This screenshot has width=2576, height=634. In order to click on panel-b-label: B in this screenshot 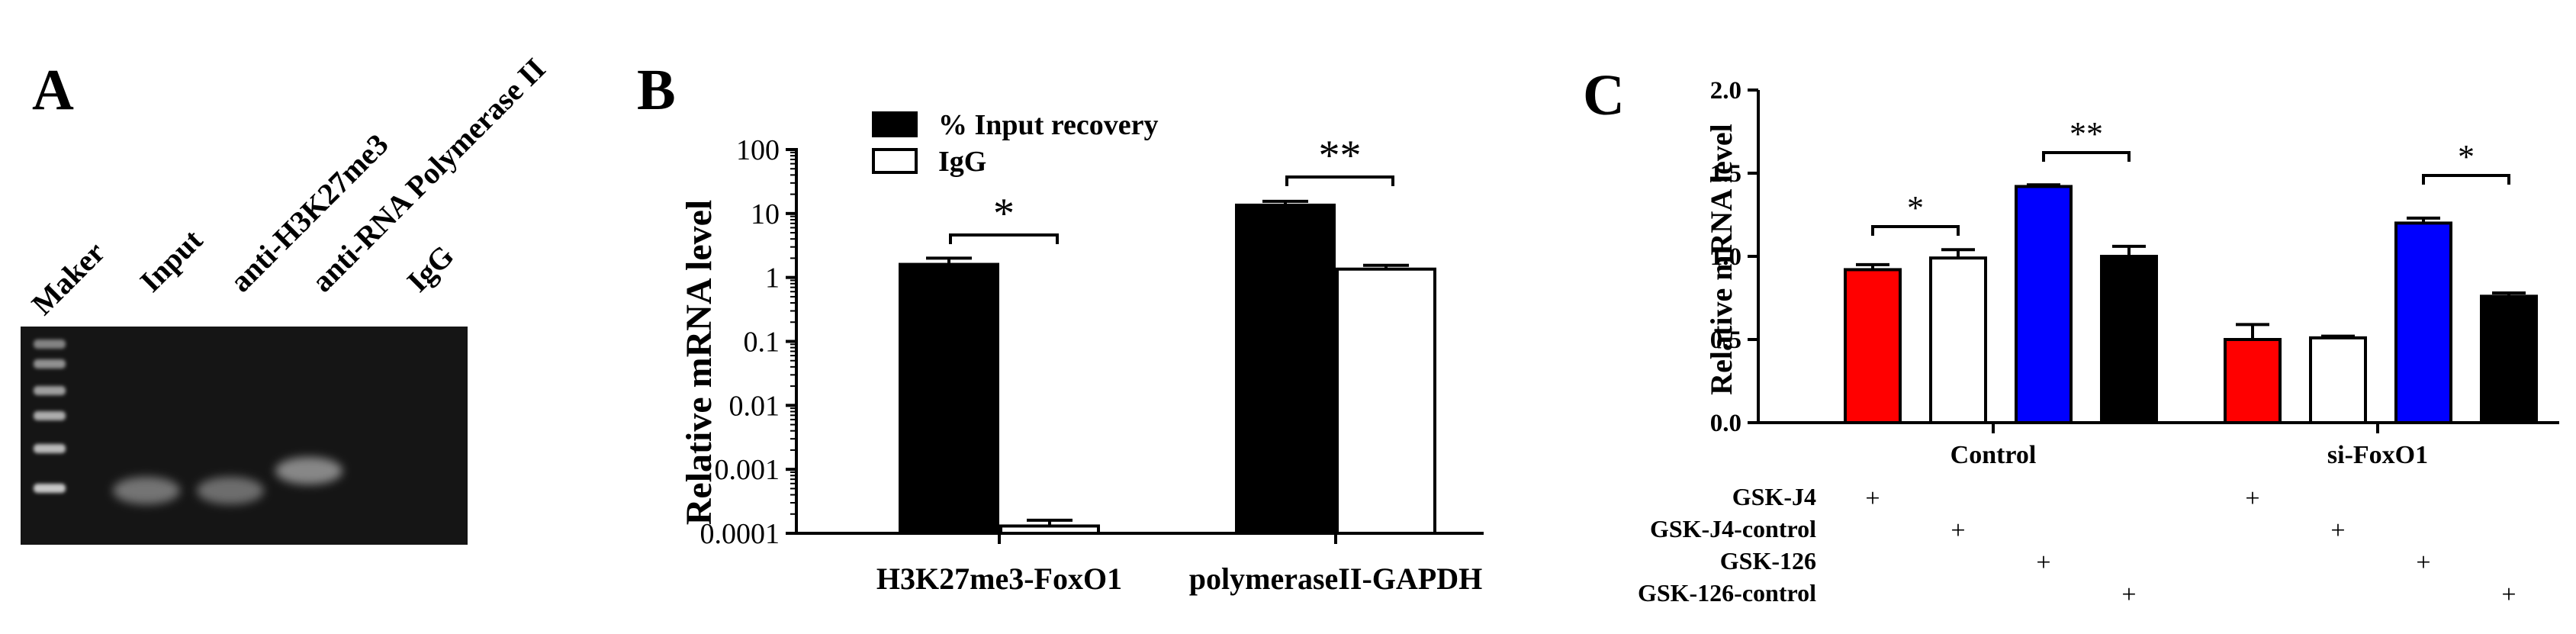, I will do `click(656, 90)`.